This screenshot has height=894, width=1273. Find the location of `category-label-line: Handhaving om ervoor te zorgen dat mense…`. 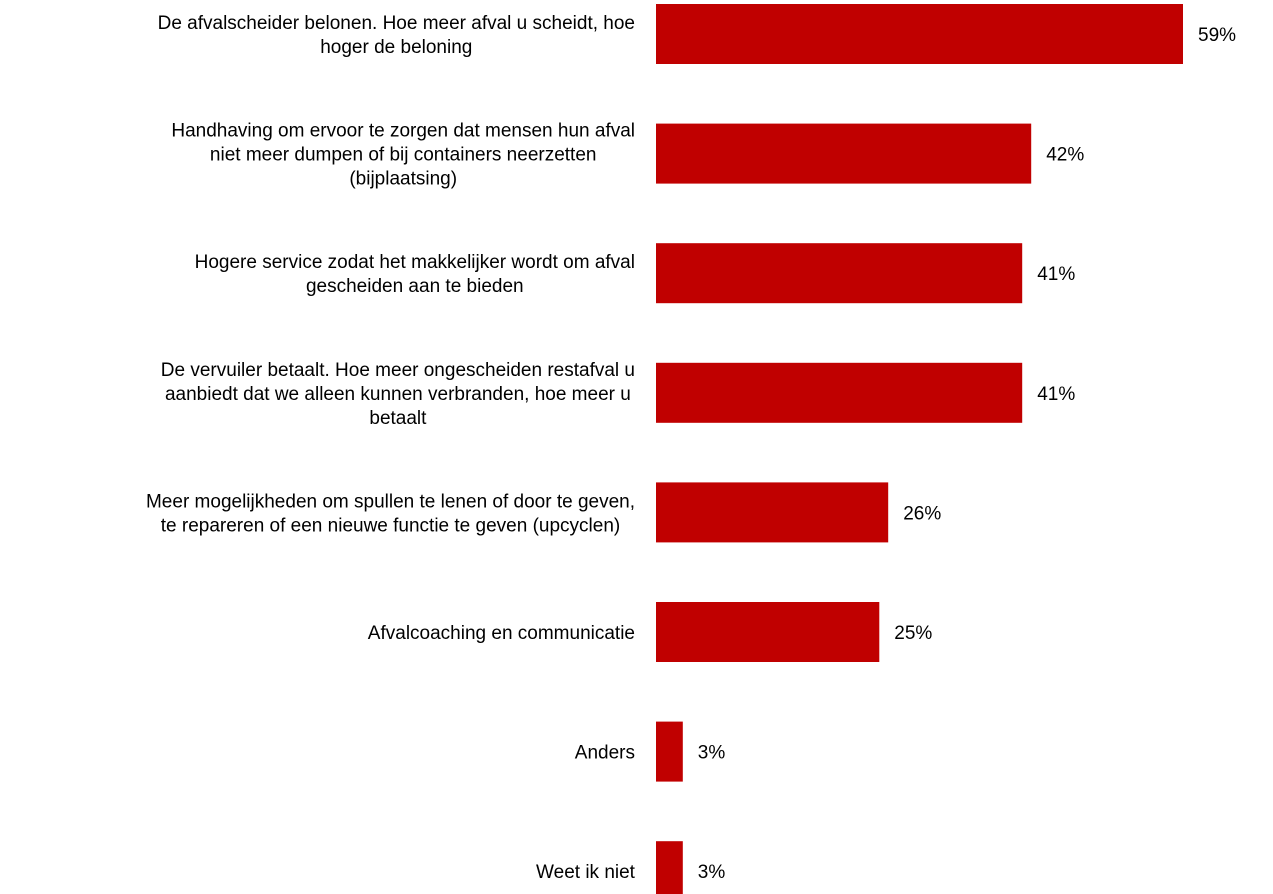

category-label-line: Handhaving om ervoor te zorgen dat mense… is located at coordinates (403, 131).